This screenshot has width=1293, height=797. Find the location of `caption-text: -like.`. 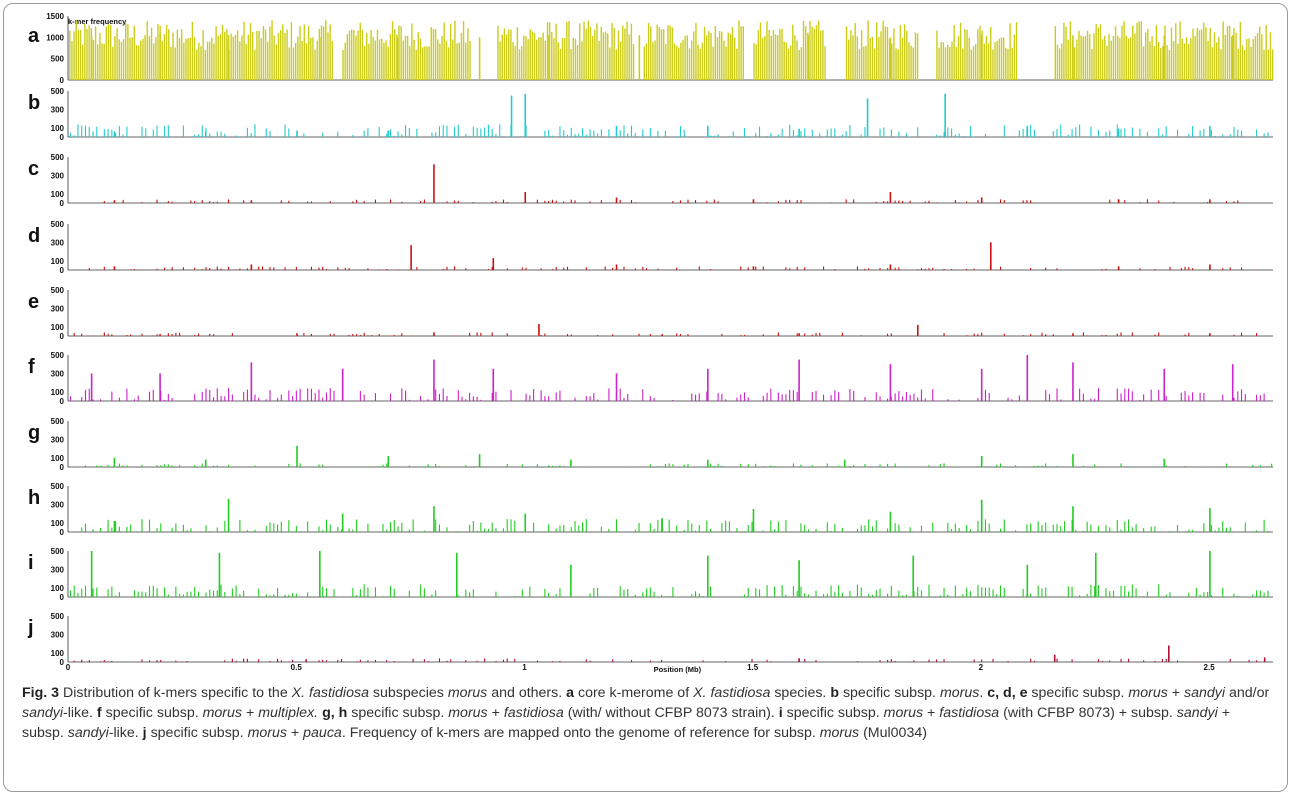

caption-text: -like. is located at coordinates (125, 733).